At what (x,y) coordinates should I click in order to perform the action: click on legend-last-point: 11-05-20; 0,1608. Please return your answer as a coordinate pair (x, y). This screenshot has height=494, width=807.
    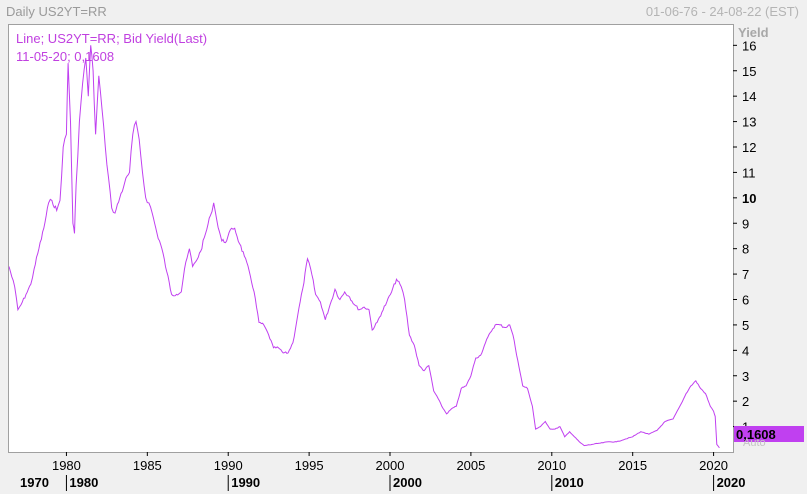
    Looking at the image, I should click on (65, 56).